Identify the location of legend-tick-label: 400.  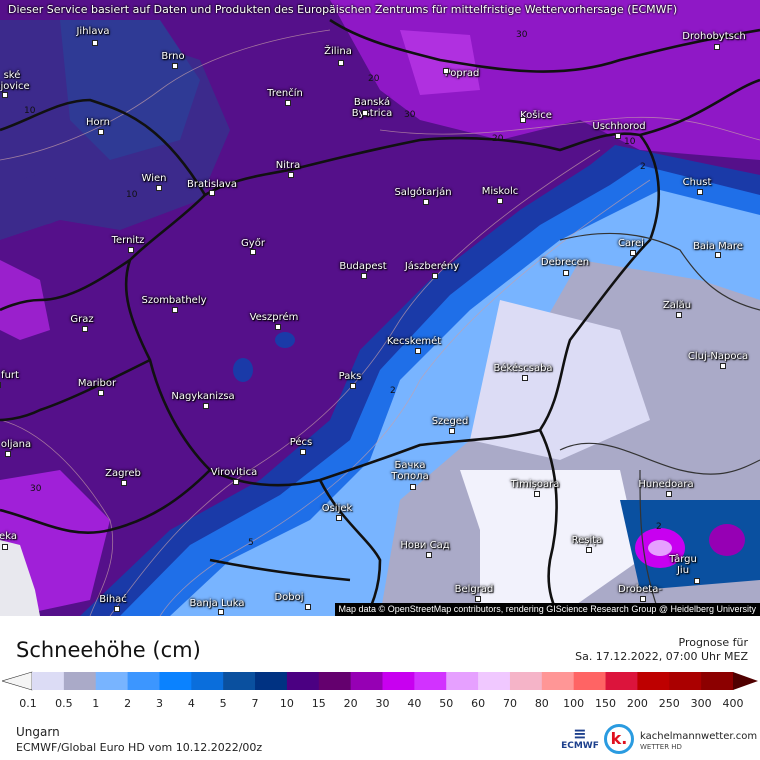
(733, 703).